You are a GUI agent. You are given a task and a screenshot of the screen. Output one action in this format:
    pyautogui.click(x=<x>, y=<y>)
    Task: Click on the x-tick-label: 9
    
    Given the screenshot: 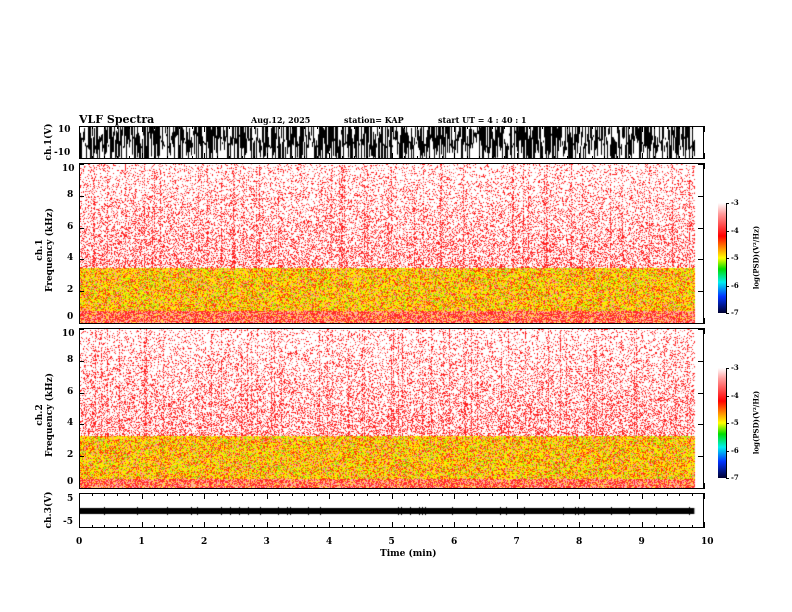 What is the action you would take?
    pyautogui.click(x=641, y=542)
    